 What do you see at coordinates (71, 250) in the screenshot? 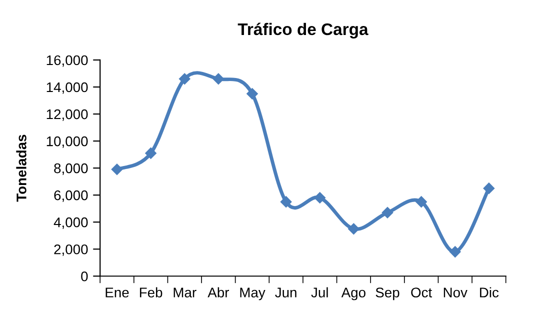
I see `y-tick-label: 2,000` at bounding box center [71, 250].